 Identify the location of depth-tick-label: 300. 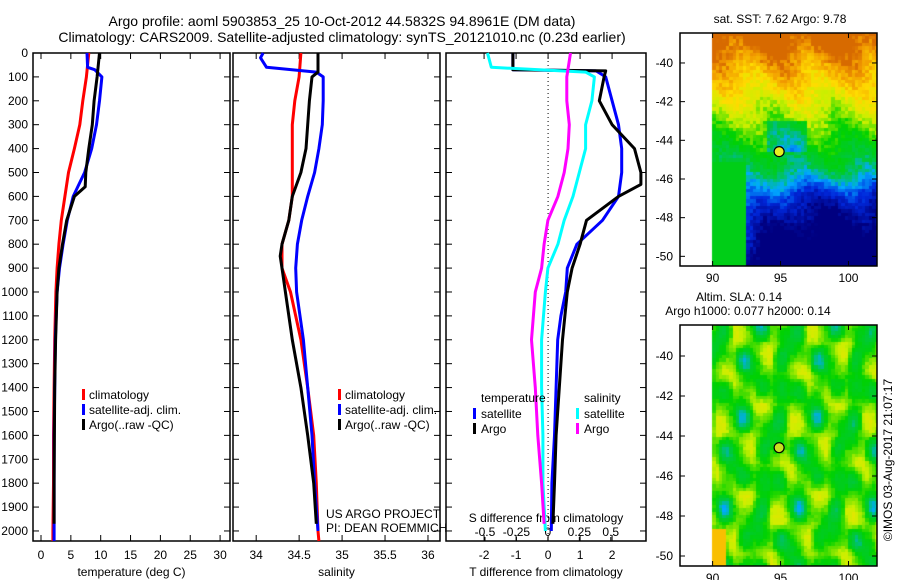
(18, 125).